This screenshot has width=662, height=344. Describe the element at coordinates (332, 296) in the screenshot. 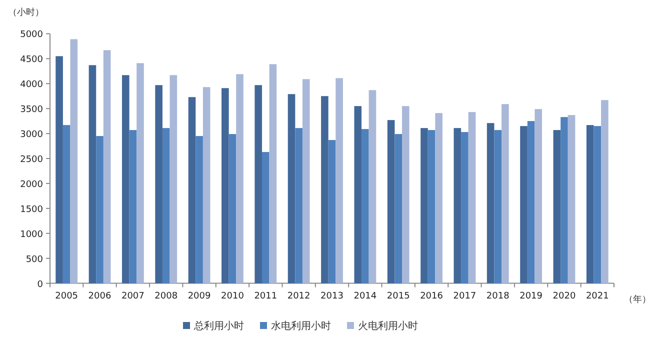

I see `x-tick-label: 2013` at that location.